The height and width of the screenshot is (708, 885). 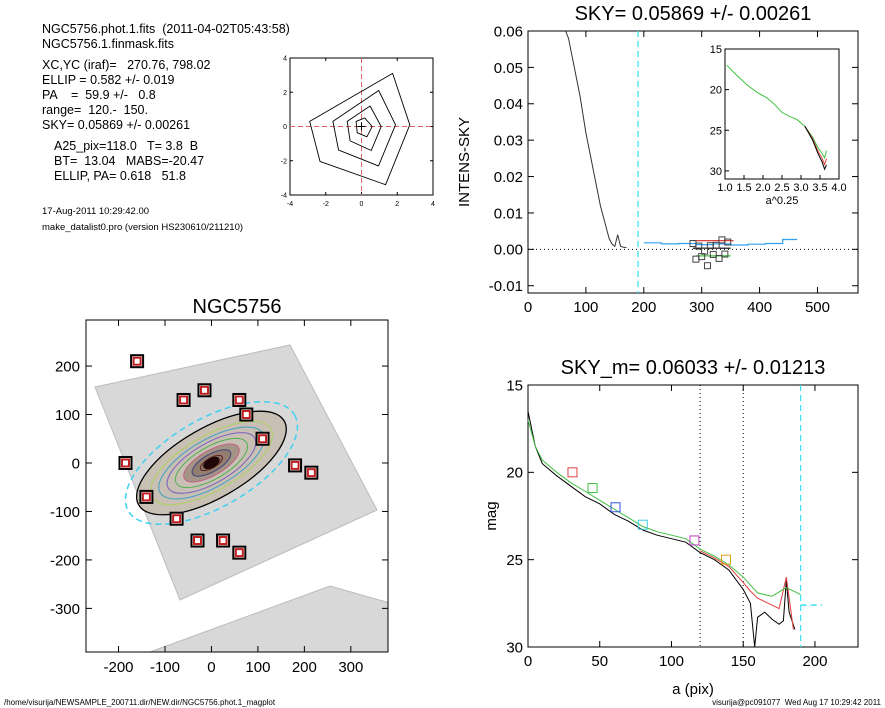 What do you see at coordinates (800, 188) in the screenshot?
I see `inset-x-tick-label: 3.0` at bounding box center [800, 188].